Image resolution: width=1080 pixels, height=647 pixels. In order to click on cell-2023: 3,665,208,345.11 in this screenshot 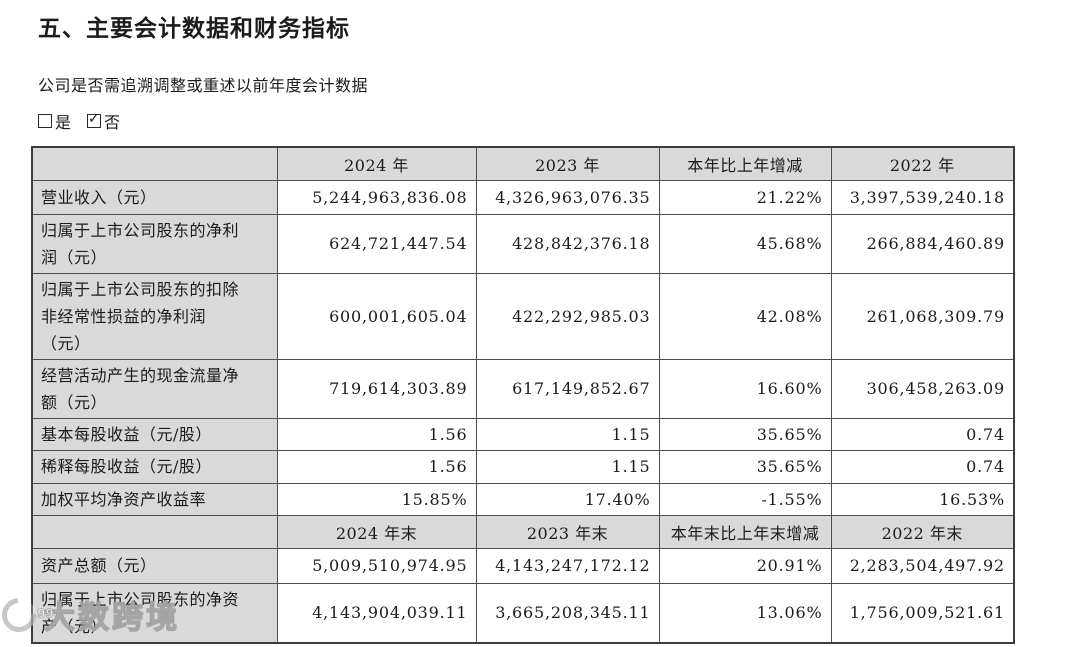, I will do `click(567, 613)`.